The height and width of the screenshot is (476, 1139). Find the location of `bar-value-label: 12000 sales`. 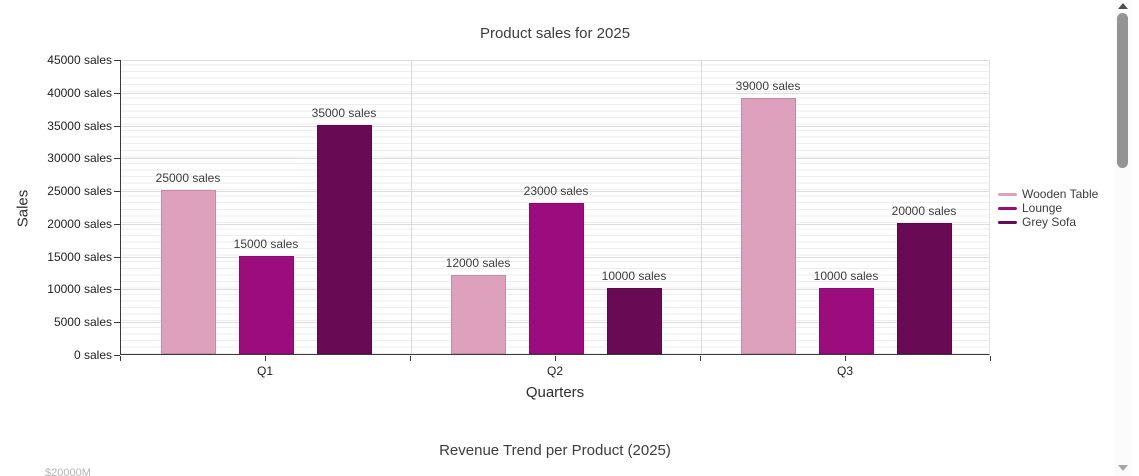

bar-value-label: 12000 sales is located at coordinates (478, 263).